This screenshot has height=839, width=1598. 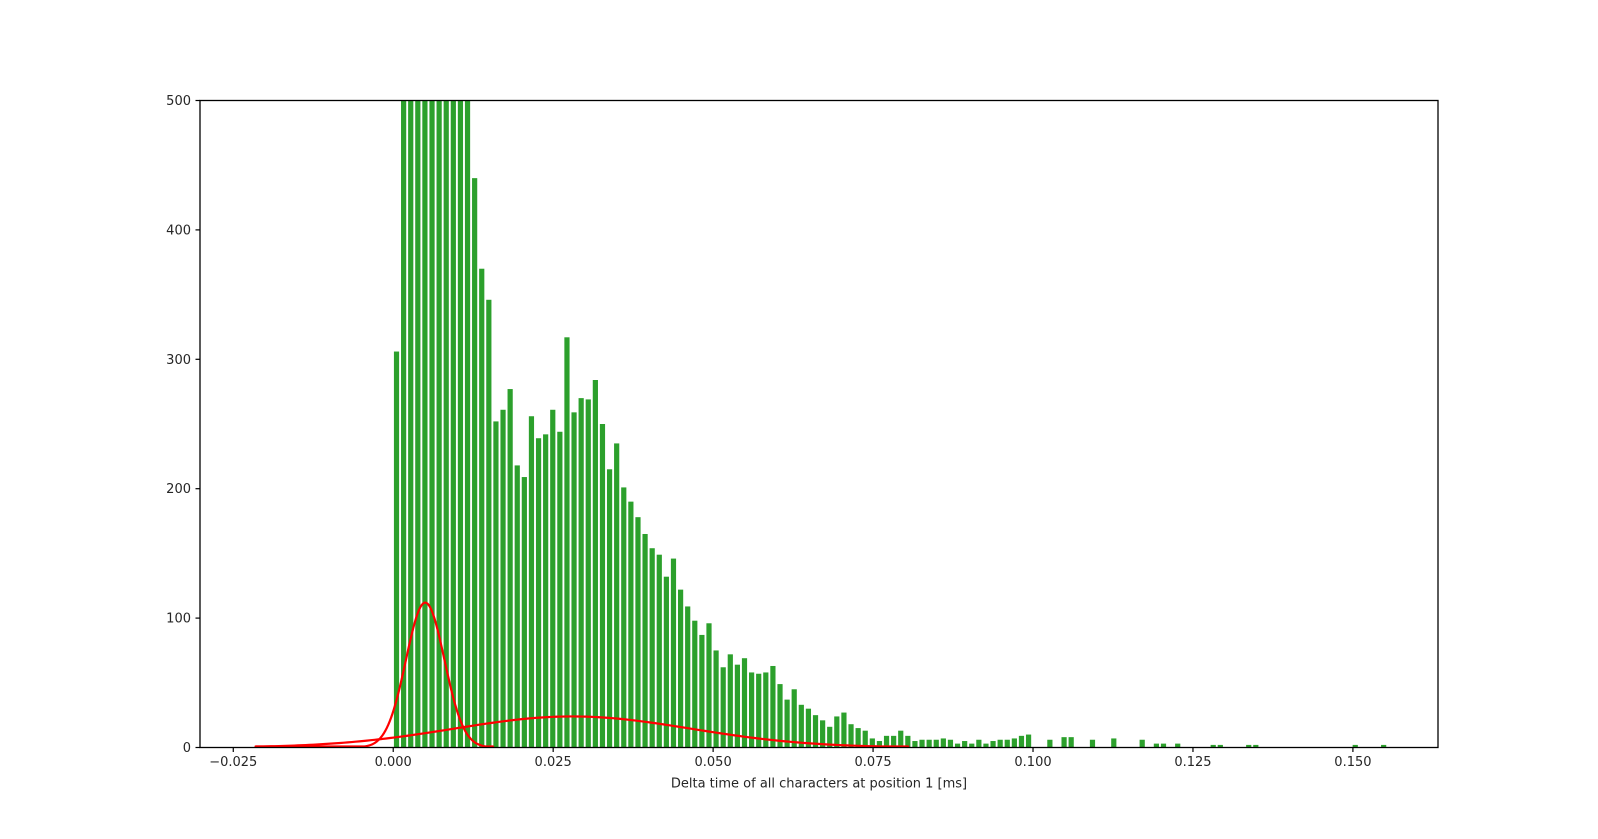 What do you see at coordinates (393, 762) in the screenshot?
I see `x-tick-label: 0.000` at bounding box center [393, 762].